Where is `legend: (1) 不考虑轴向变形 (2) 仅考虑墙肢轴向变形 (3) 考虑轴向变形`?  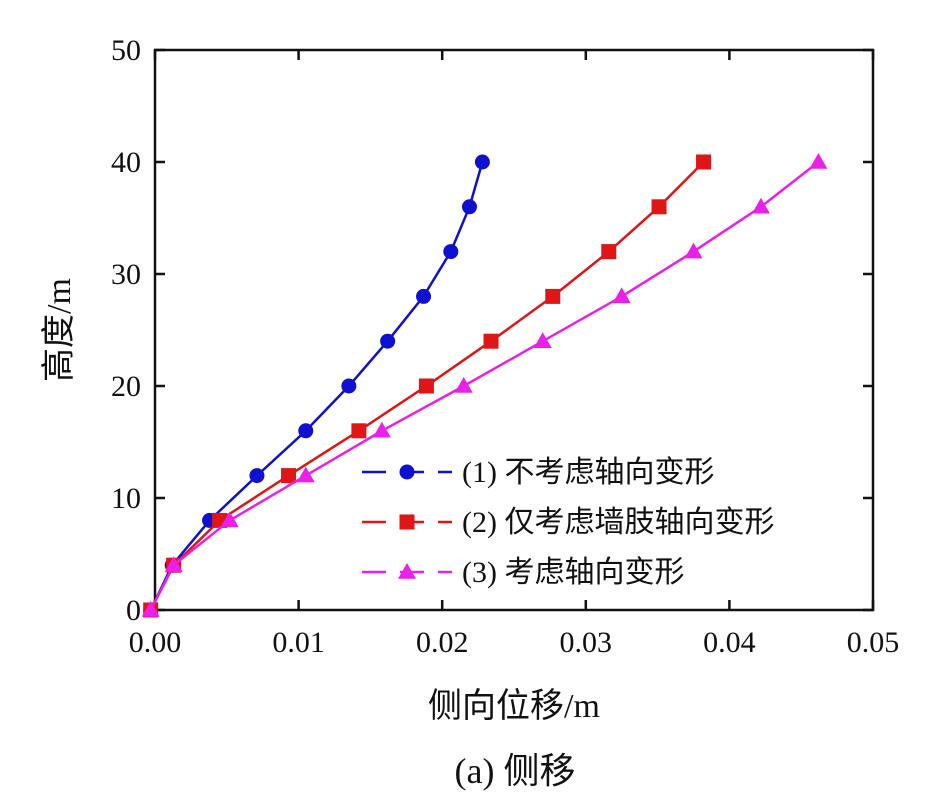
legend: (1) 不考虑轴向变形 (2) 仅考虑墙肢轴向变形 (3) 考虑轴向变形 is located at coordinates (568, 522).